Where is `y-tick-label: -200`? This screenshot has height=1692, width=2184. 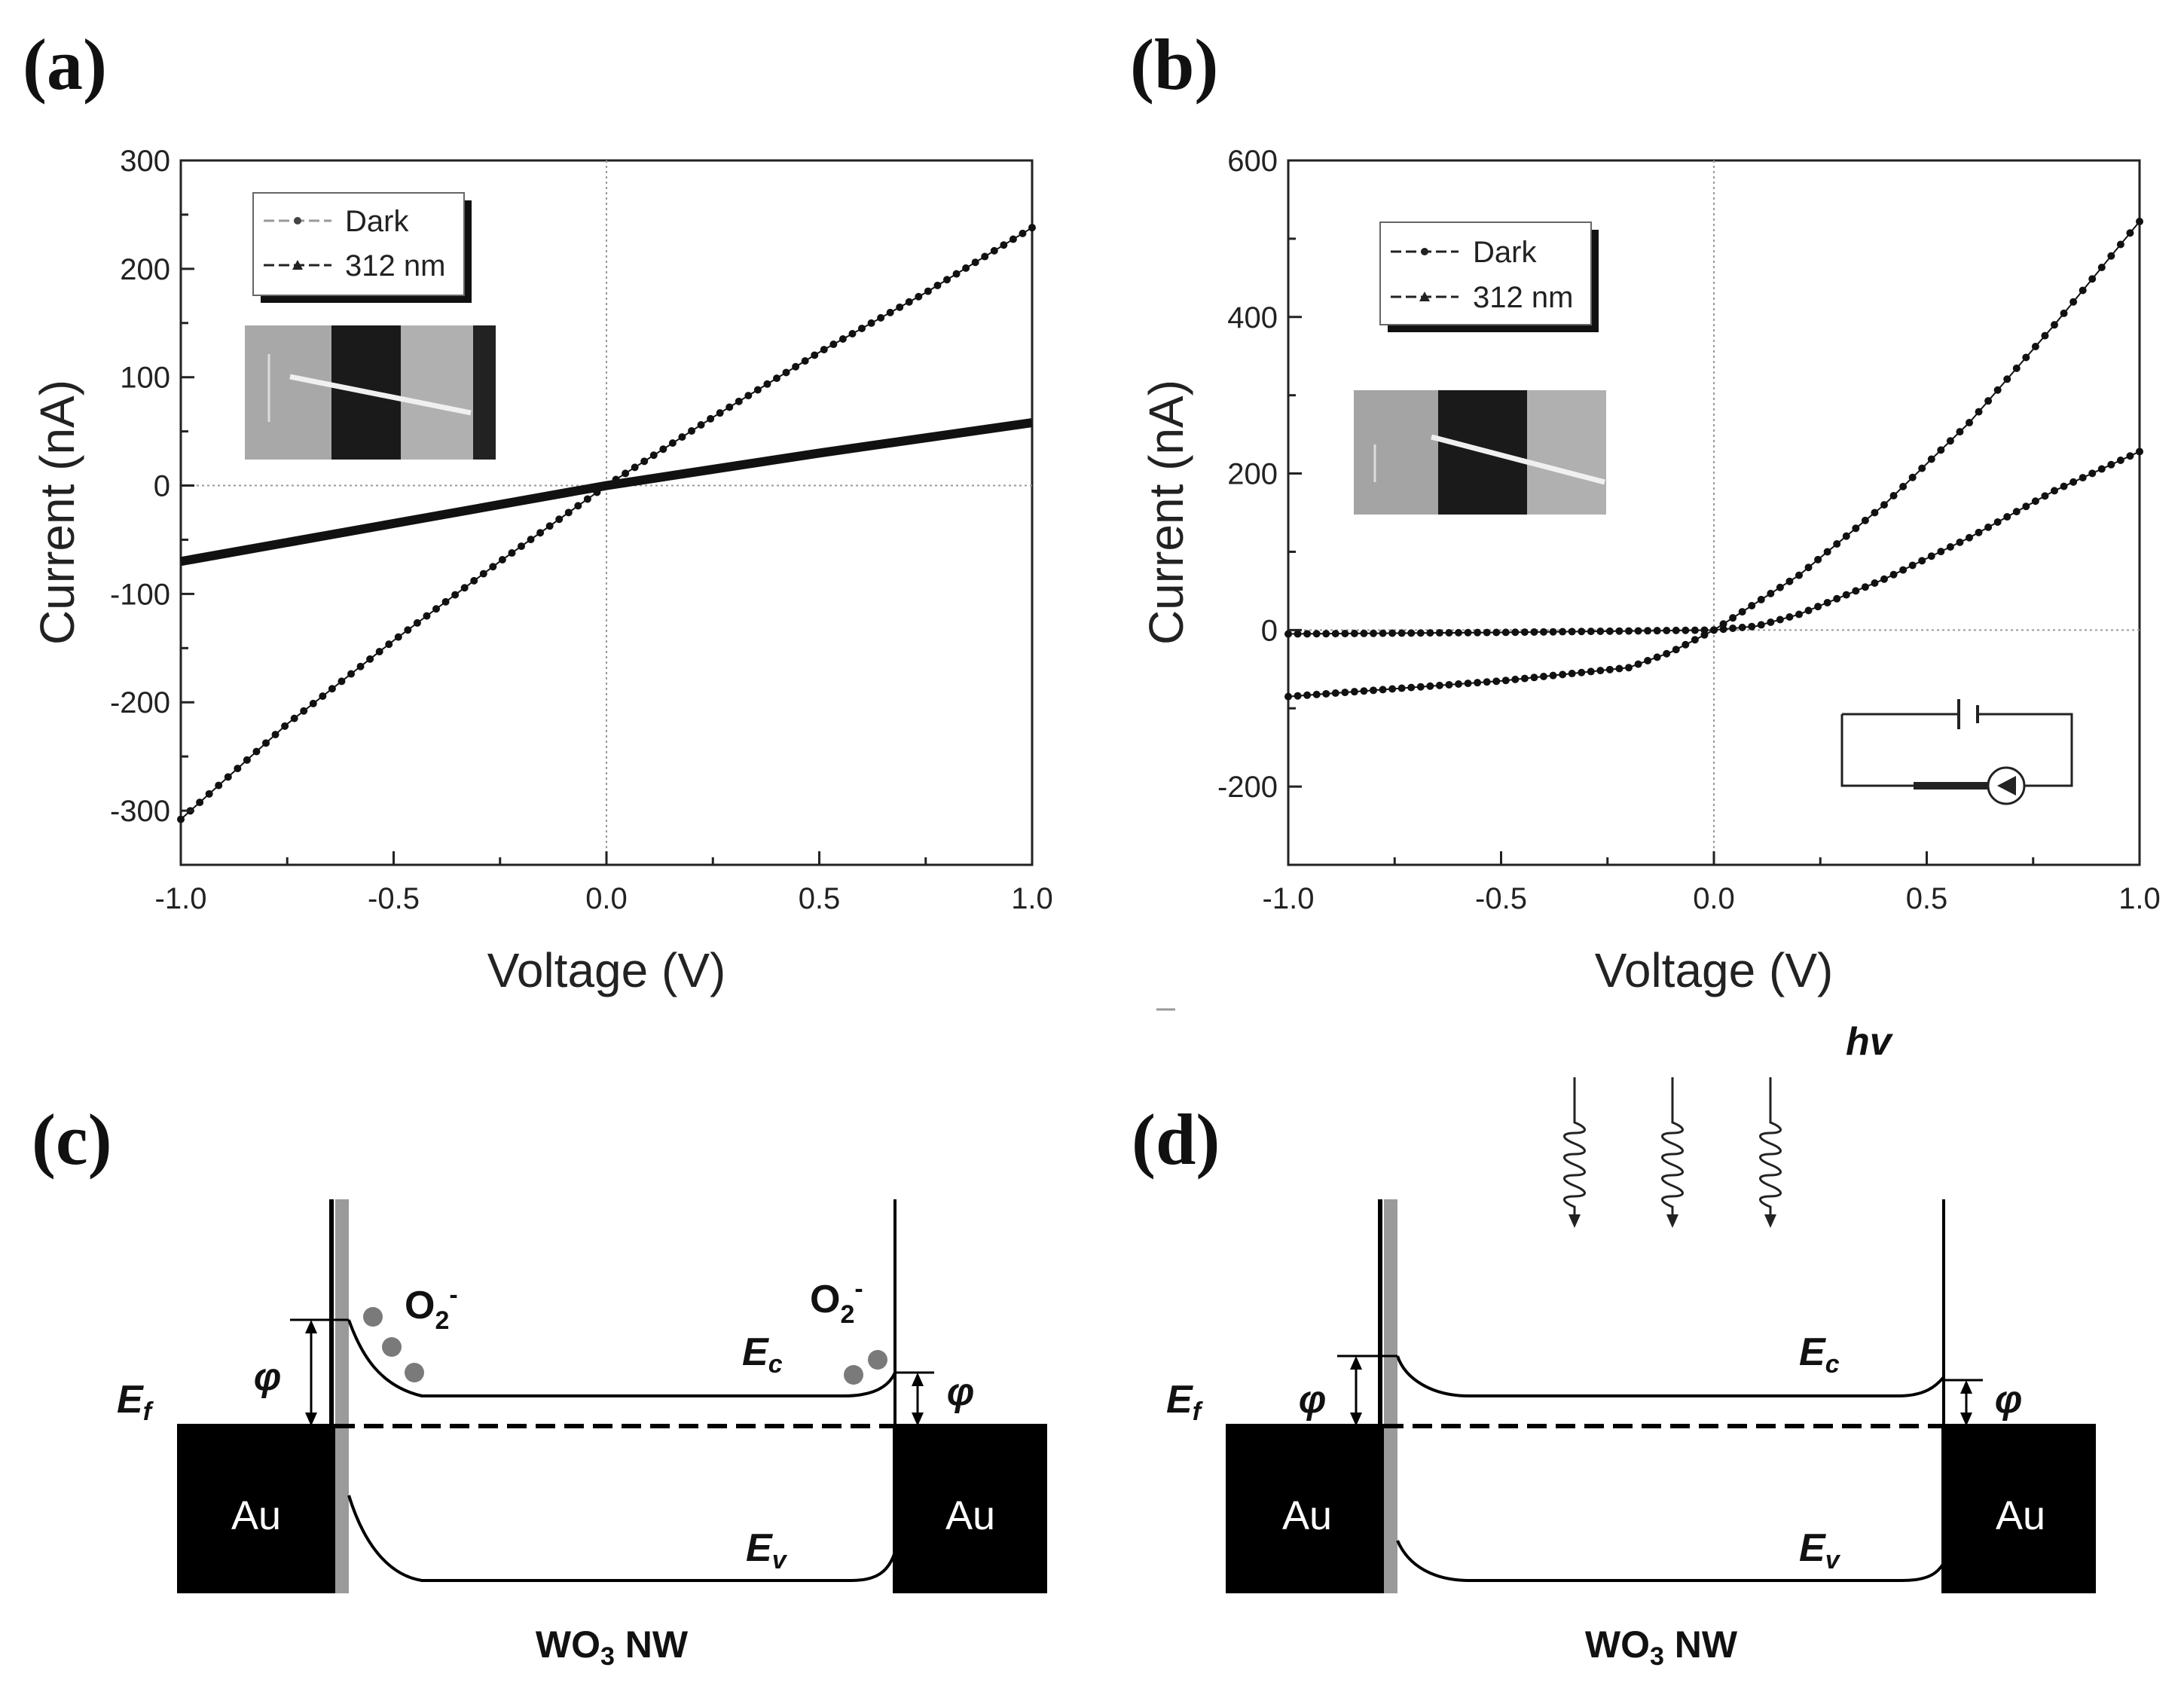
y-tick-label: -200 is located at coordinates (140, 702).